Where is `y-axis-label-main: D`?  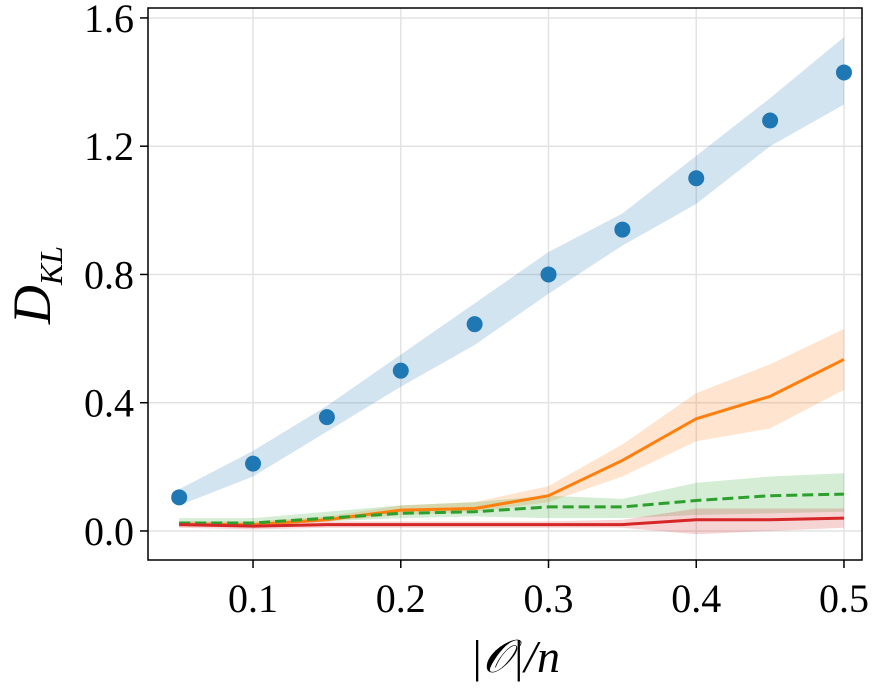 y-axis-label-main: D is located at coordinates (32, 305).